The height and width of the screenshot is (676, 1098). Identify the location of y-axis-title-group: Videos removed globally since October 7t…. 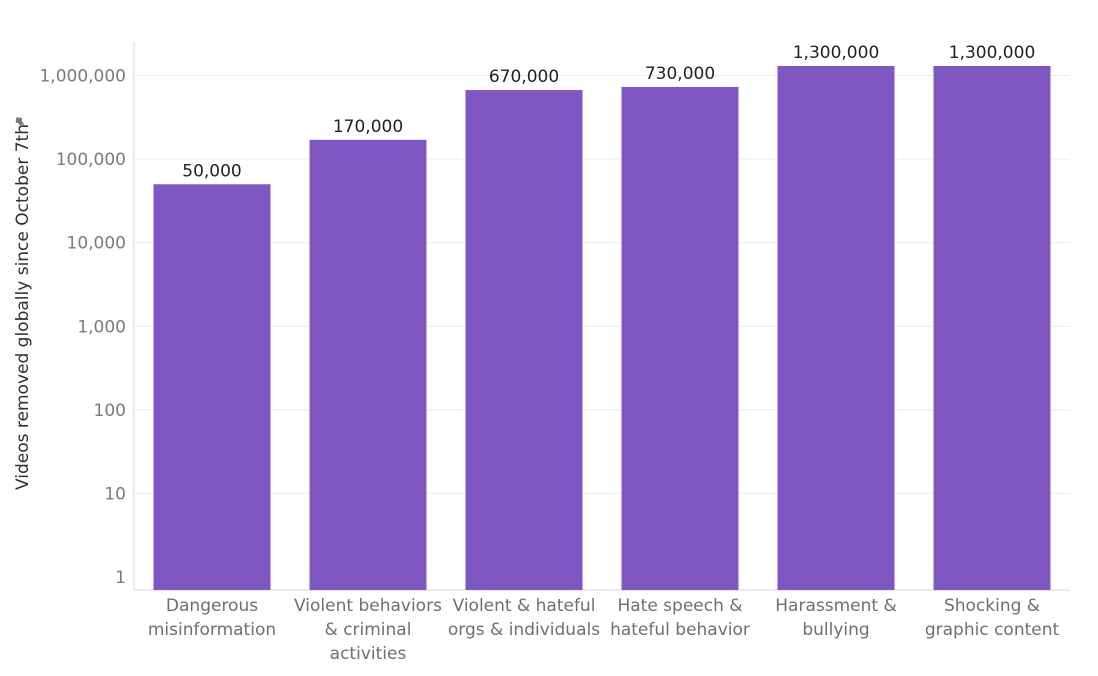
(23, 307).